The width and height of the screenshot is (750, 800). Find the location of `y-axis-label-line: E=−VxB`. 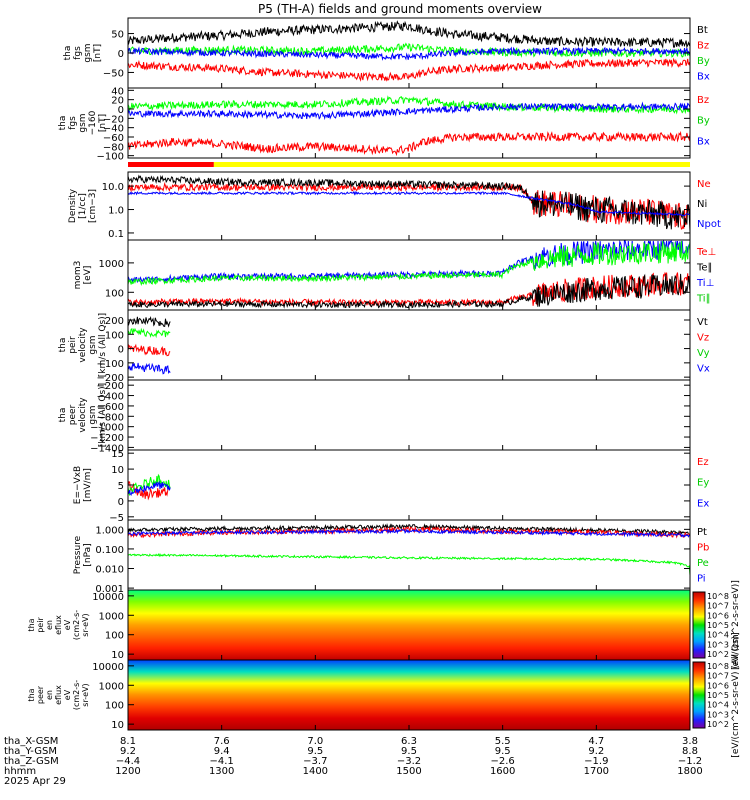

y-axis-label-line: E=−VxB is located at coordinates (78, 485).